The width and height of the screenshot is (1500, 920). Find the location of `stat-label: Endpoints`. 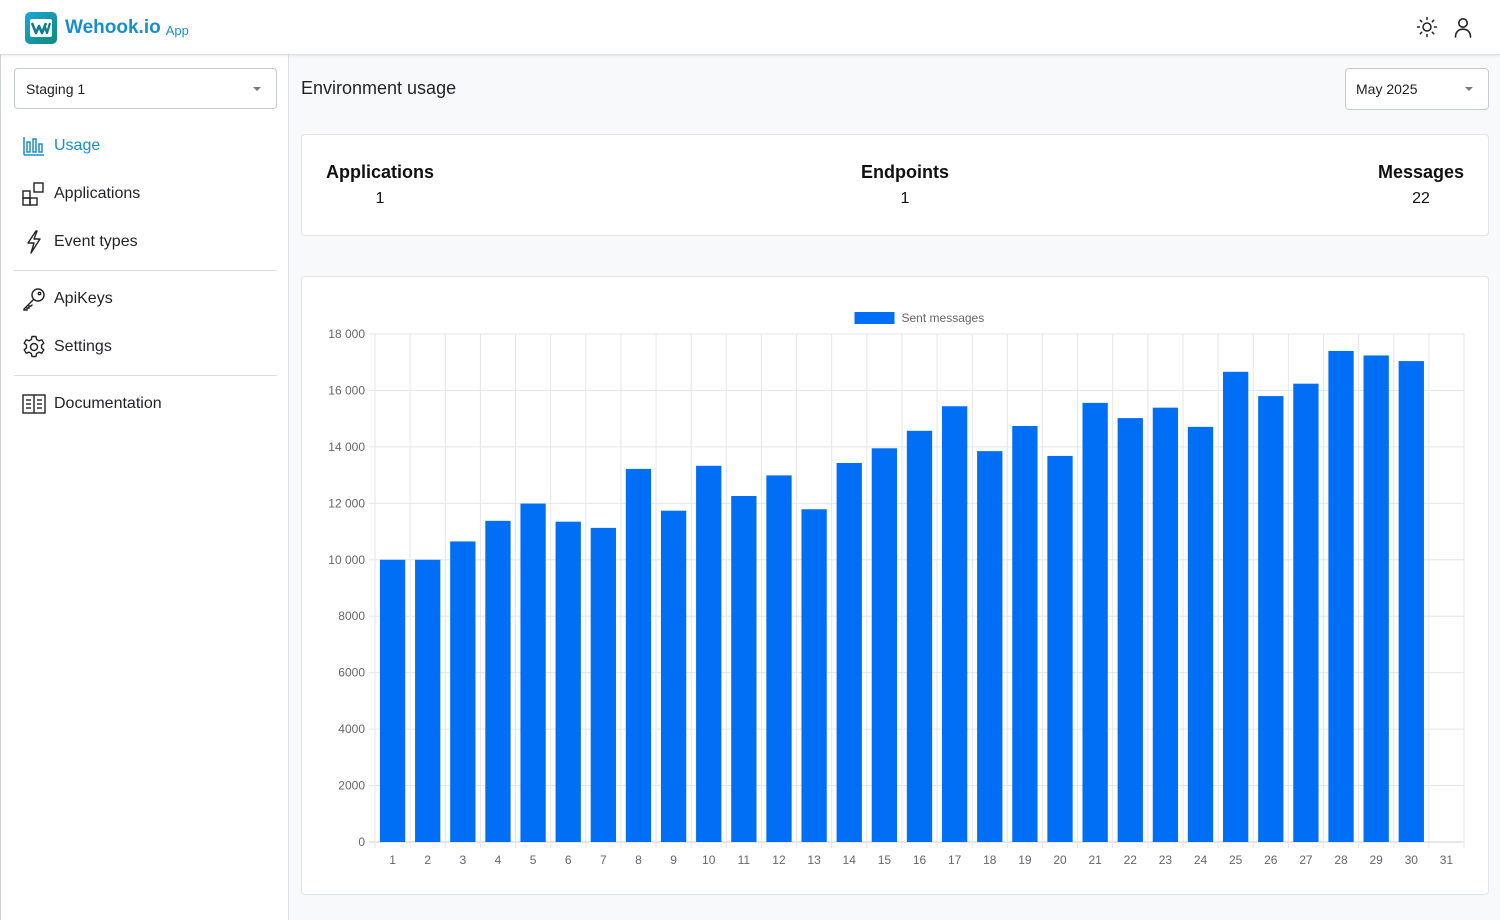

stat-label: Endpoints is located at coordinates (905, 172).